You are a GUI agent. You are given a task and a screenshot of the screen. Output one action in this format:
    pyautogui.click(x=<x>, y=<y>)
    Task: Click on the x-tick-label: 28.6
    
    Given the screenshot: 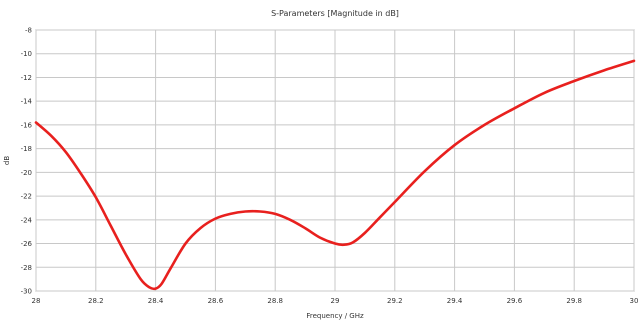 What is the action you would take?
    pyautogui.click(x=216, y=301)
    